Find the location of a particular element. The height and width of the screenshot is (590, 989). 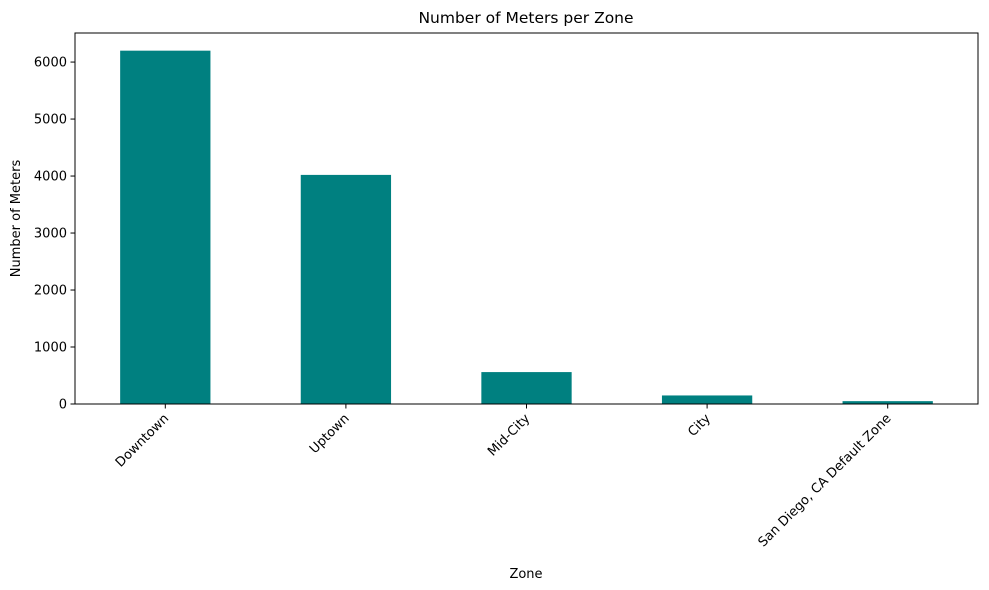

y-tick-label: 2000 is located at coordinates (50, 291).